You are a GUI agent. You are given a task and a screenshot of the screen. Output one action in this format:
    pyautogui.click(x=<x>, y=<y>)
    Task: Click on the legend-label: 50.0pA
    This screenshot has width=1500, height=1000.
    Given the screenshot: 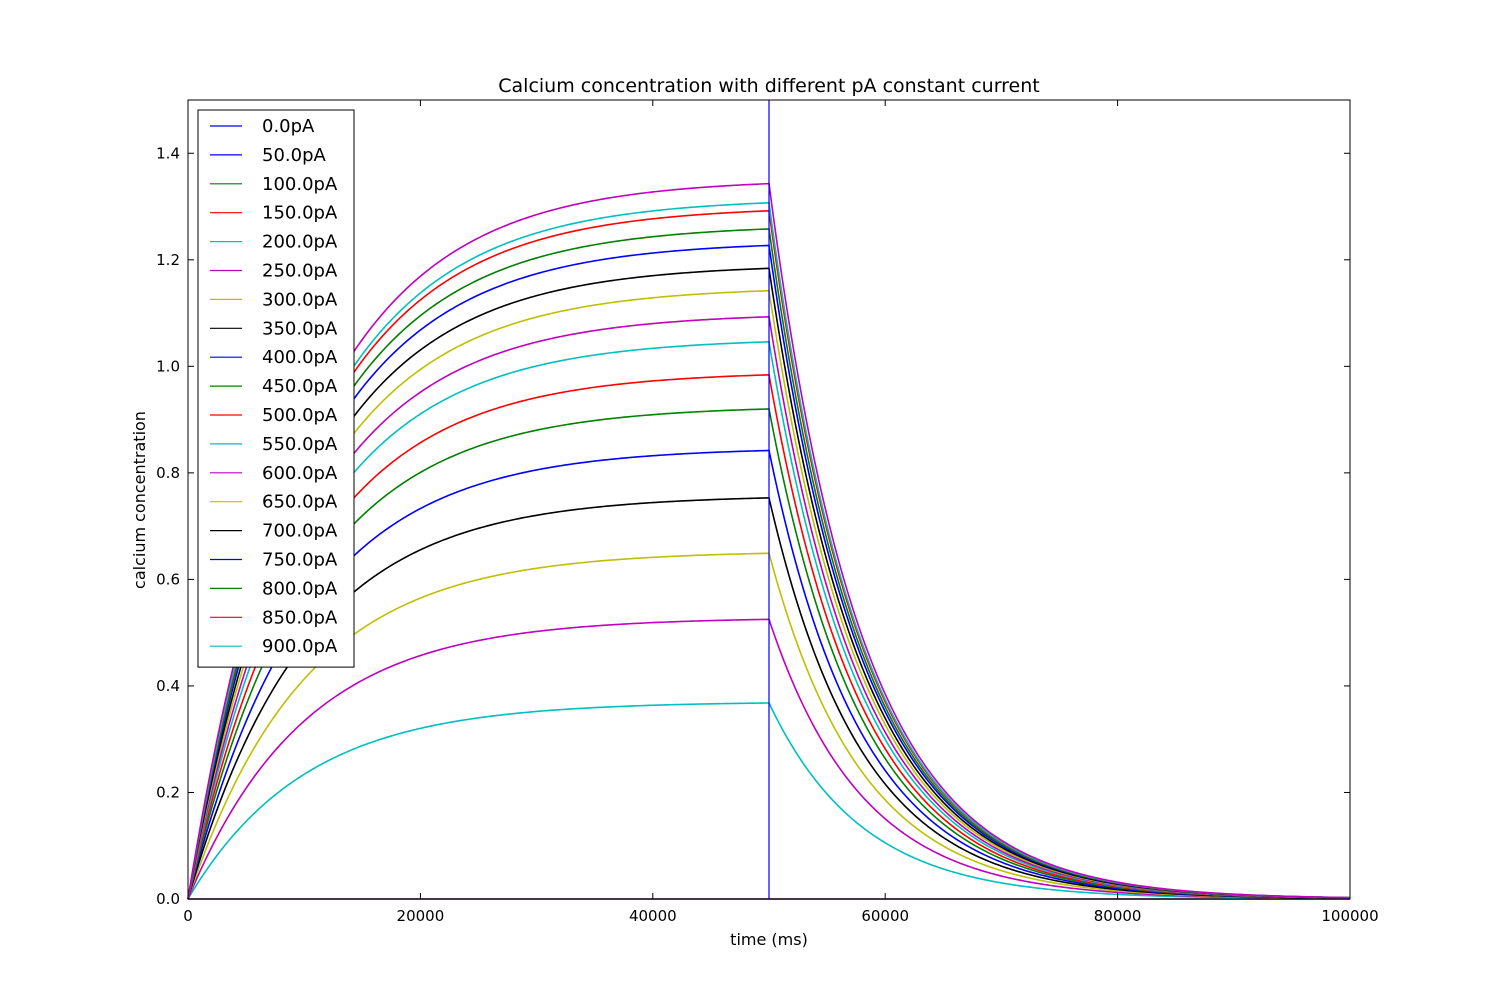 What is the action you would take?
    pyautogui.click(x=294, y=155)
    